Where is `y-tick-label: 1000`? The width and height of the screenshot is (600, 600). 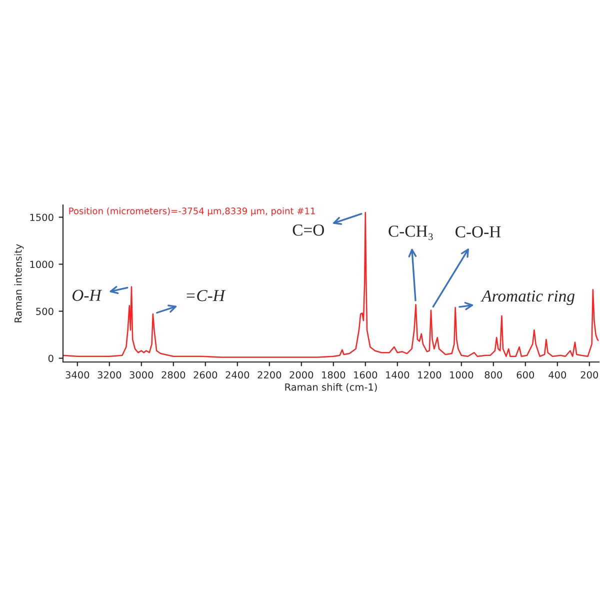 y-tick-label: 1000 is located at coordinates (42, 264).